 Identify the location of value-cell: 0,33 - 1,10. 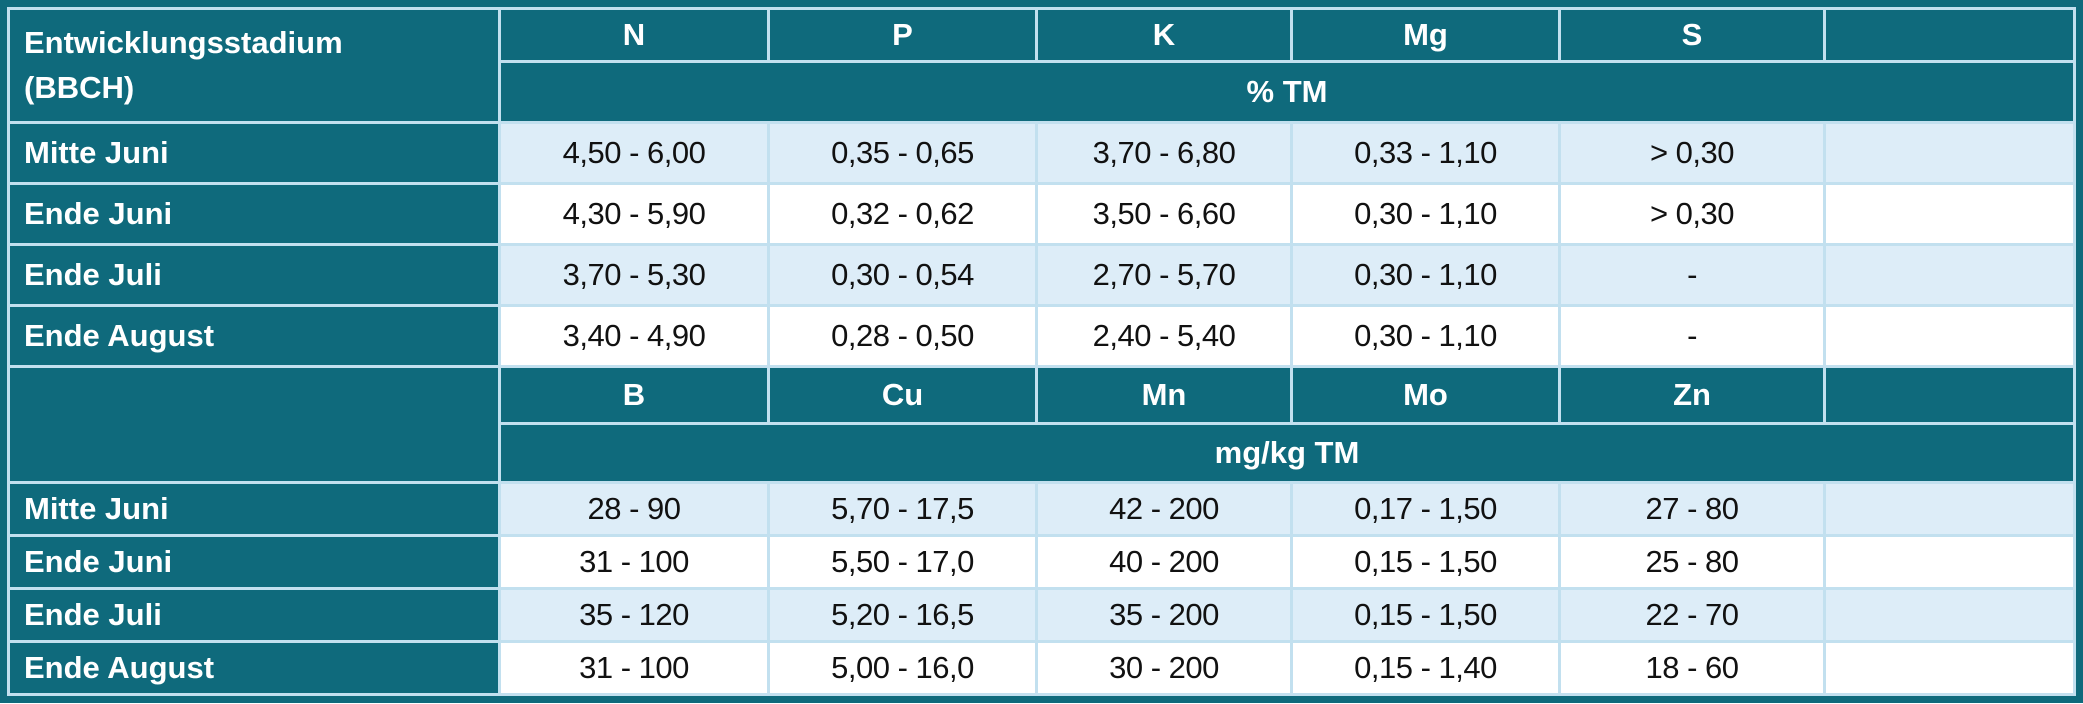
(1425, 153).